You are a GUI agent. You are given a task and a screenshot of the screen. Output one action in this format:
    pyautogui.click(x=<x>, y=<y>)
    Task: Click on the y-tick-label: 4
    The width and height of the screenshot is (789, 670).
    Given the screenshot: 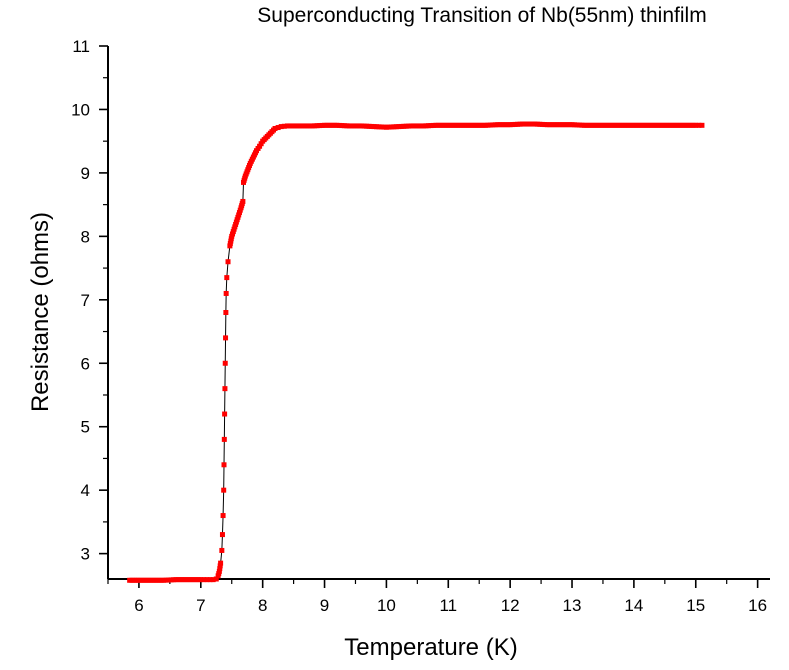 What is the action you would take?
    pyautogui.click(x=85, y=490)
    